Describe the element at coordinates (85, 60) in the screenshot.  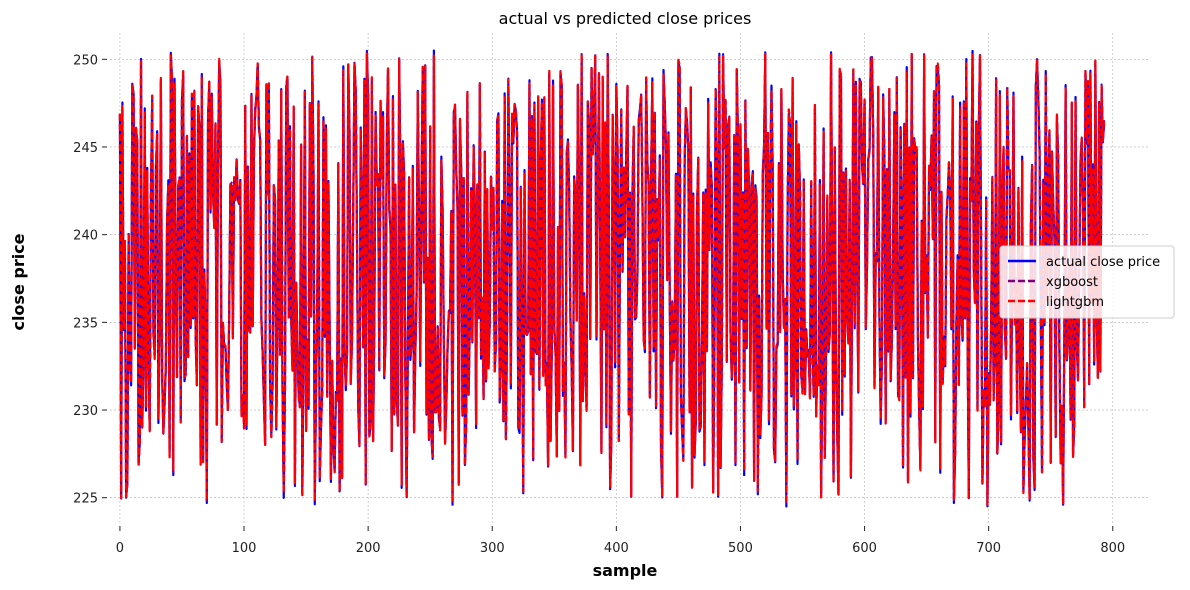
I see `y-tick-label: 250` at that location.